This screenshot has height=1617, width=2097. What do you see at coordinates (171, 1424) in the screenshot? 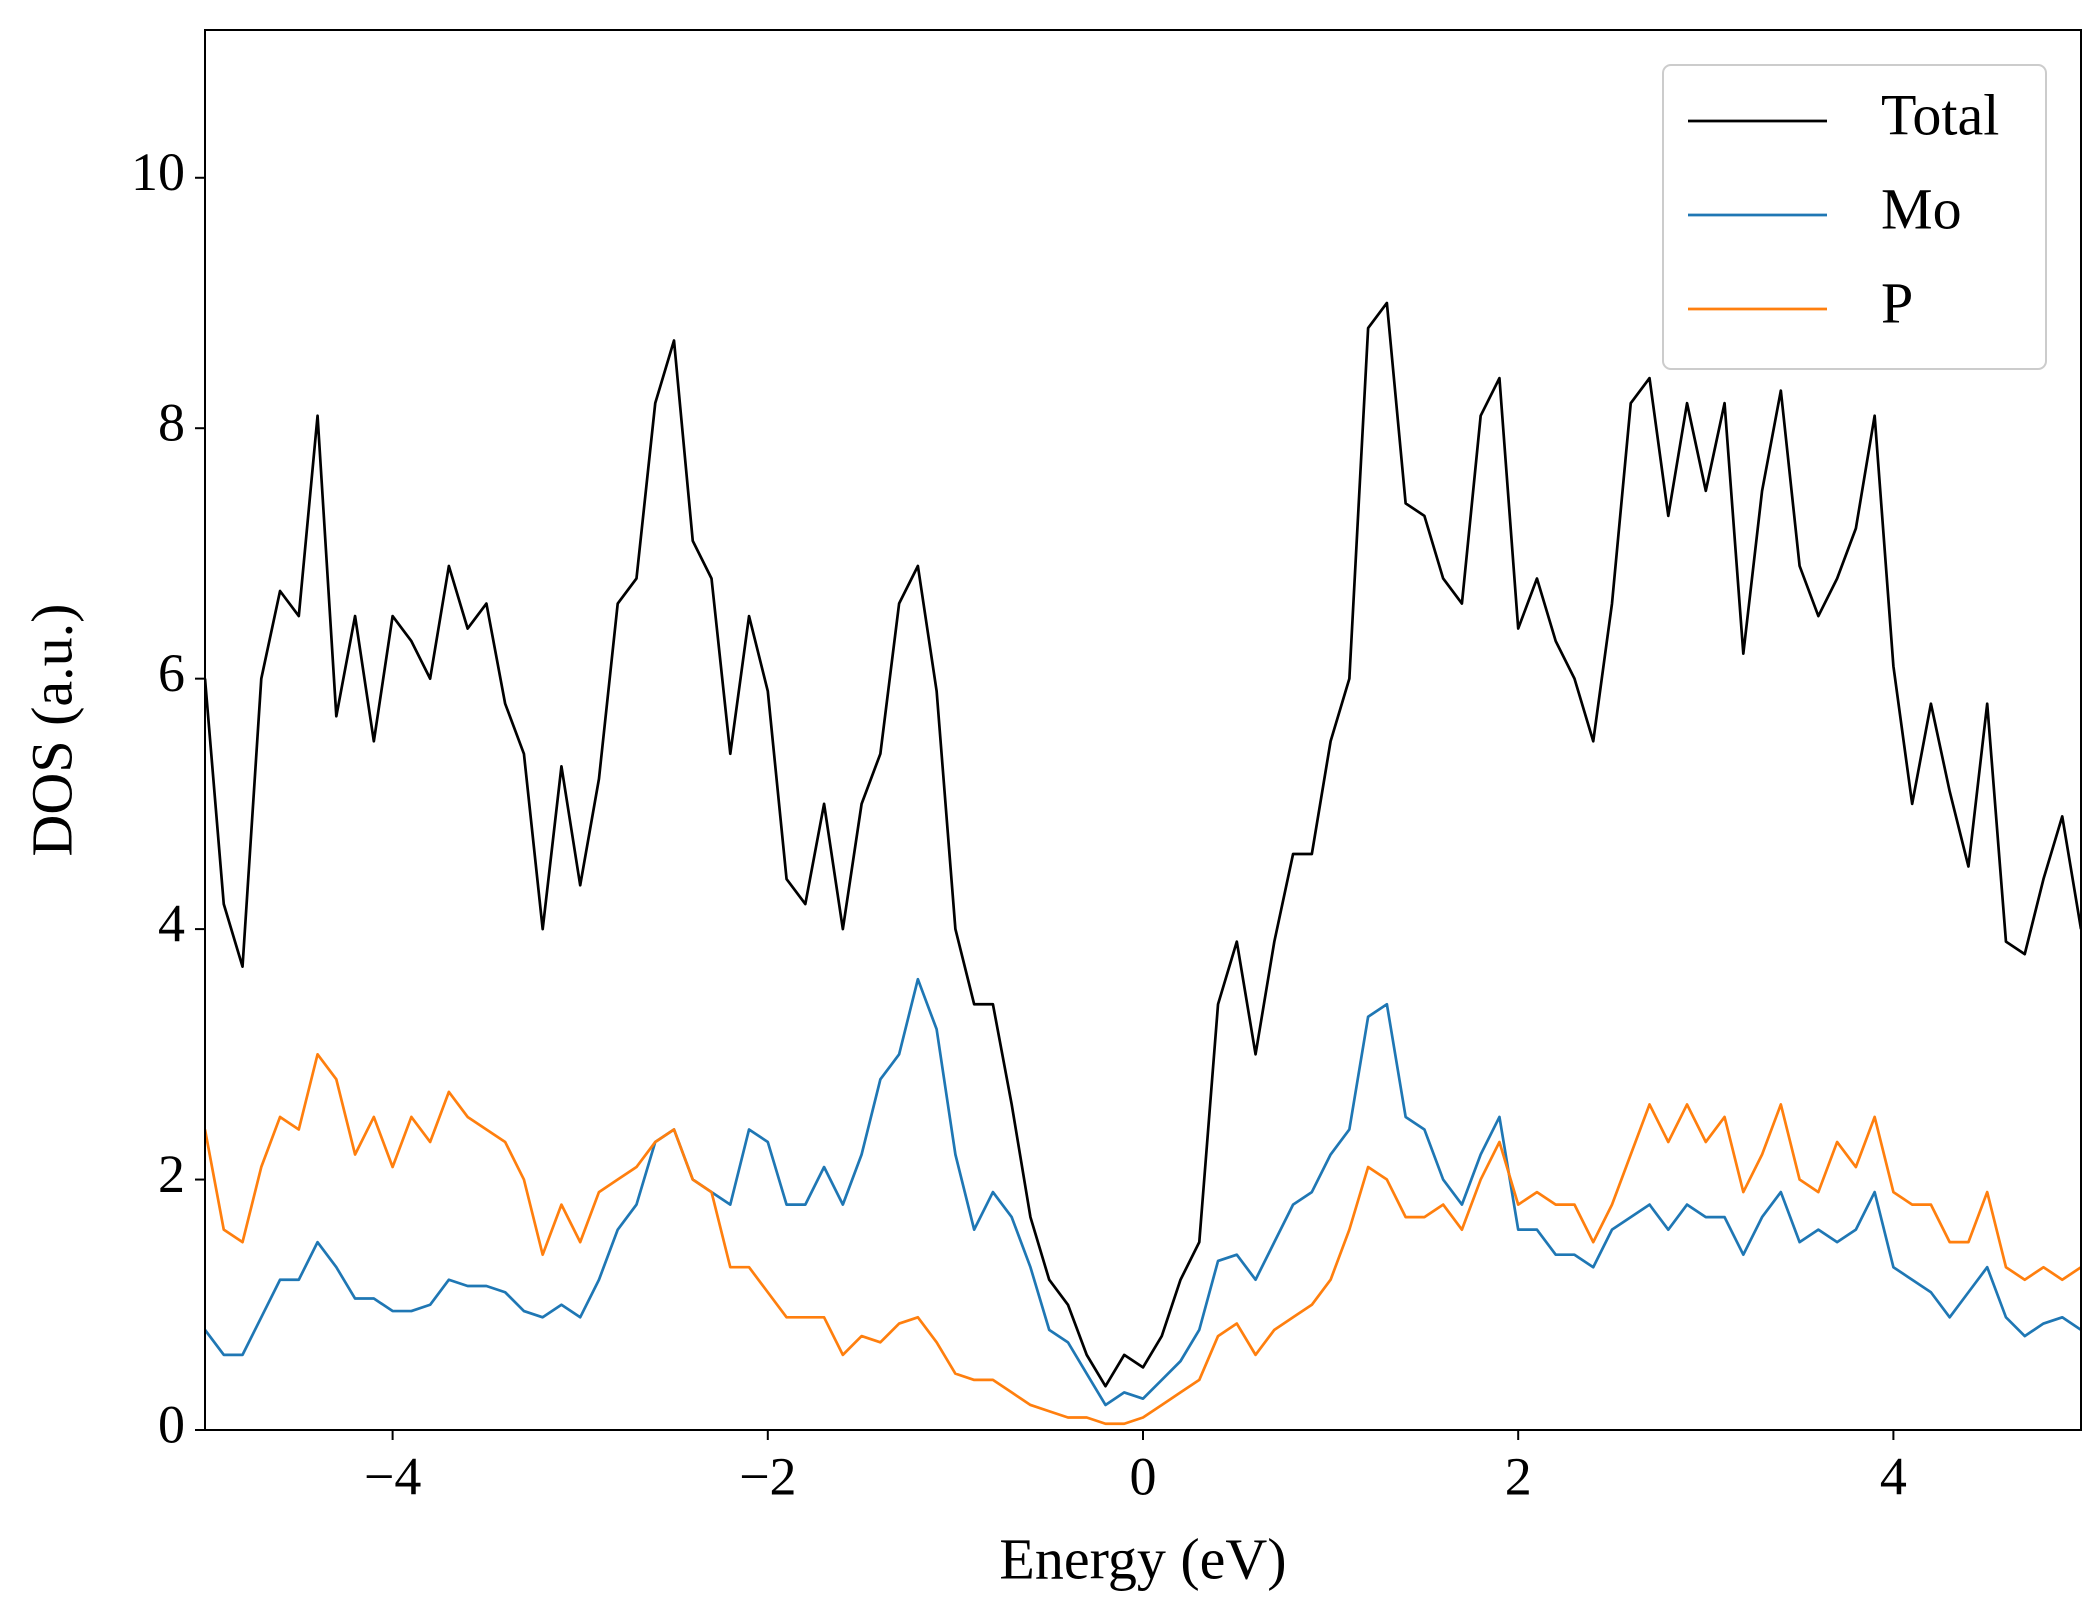
I see `y-tick-label: 0` at bounding box center [171, 1424].